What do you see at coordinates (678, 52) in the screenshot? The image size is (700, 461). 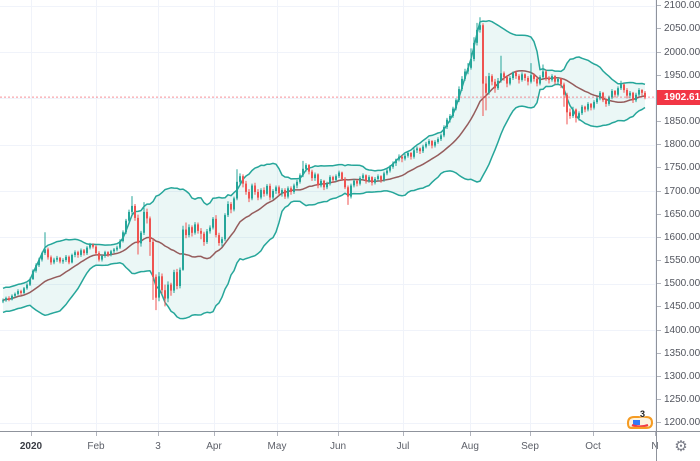 I see `price-tick-label: 2000.00` at bounding box center [678, 52].